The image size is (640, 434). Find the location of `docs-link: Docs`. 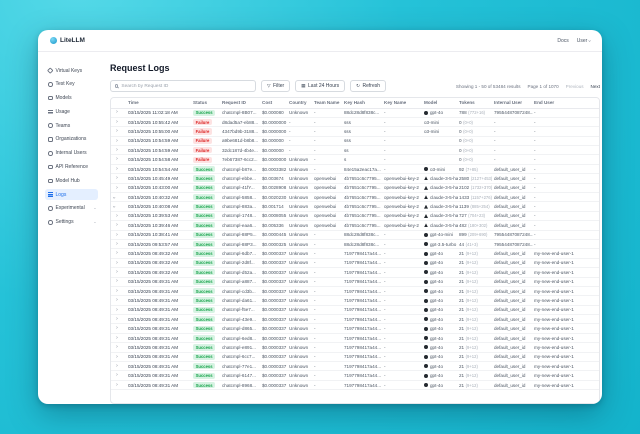

docs-link: Docs is located at coordinates (563, 40).